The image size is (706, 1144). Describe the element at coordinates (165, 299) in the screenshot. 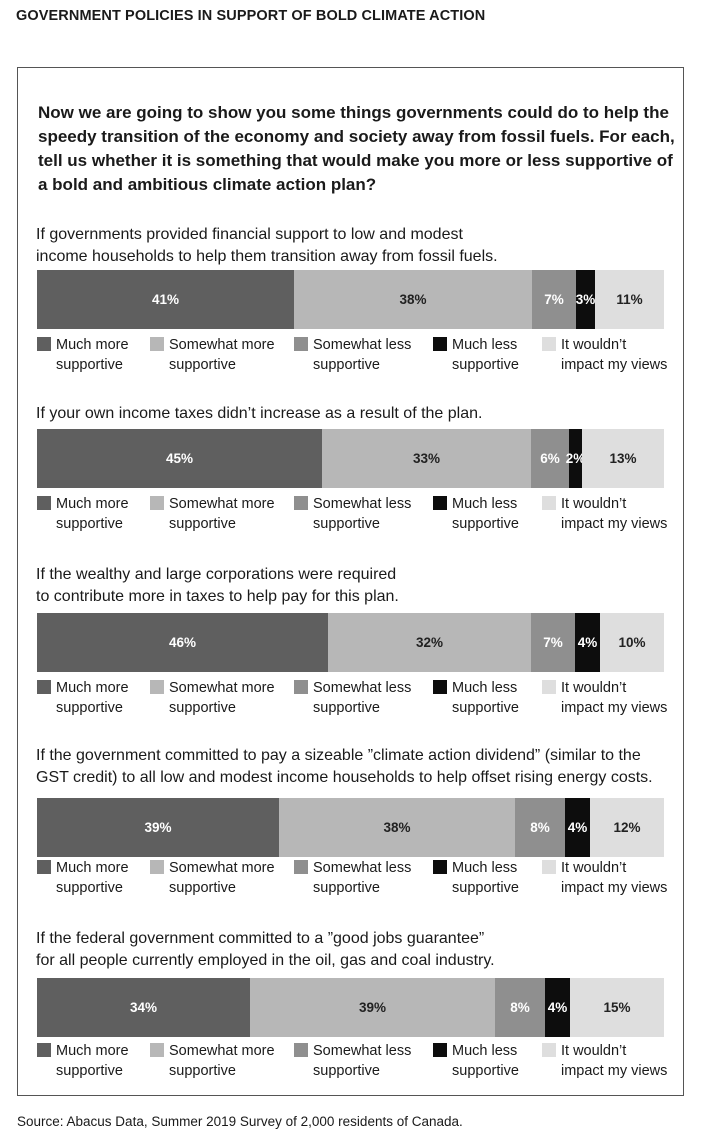

I see `bar-segment-much-more: 41%` at that location.